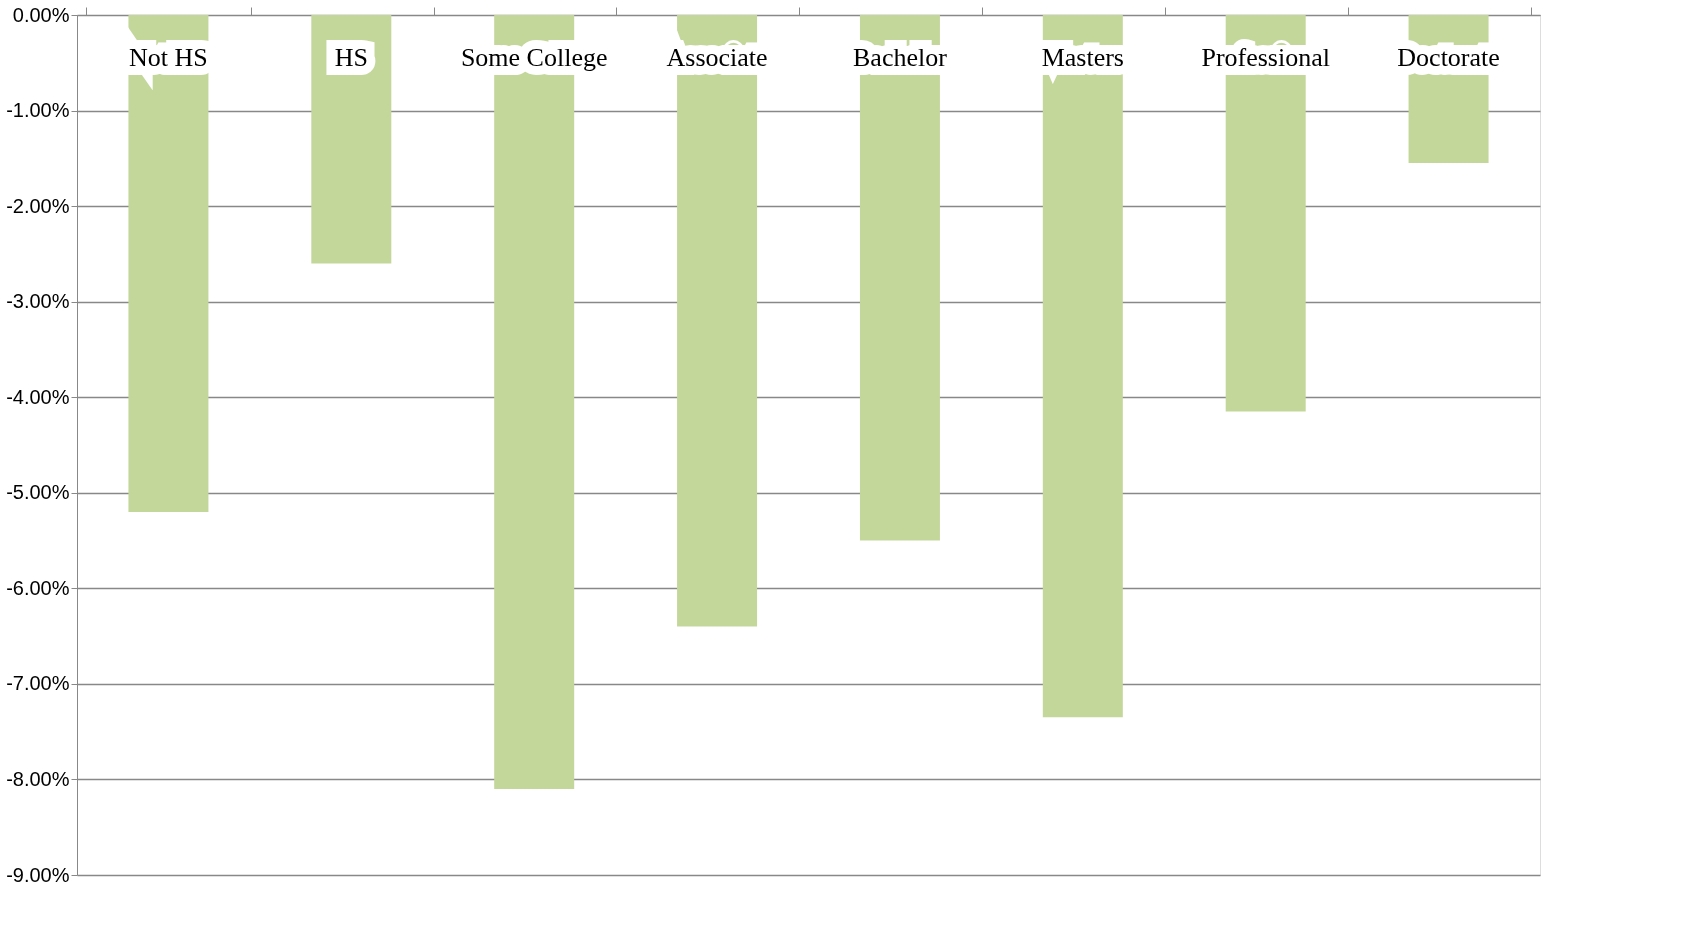  I want to click on x-tick-label: Some College, so click(534, 57).